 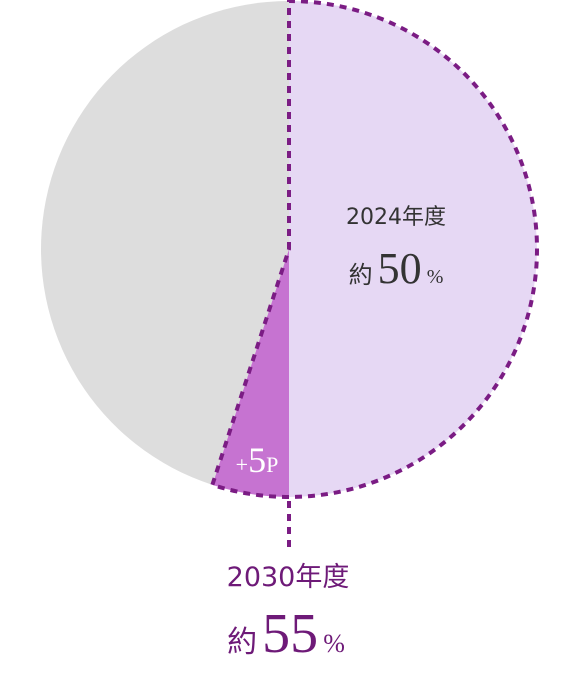 What do you see at coordinates (435, 277) in the screenshot?
I see `label-2024-unit: %` at bounding box center [435, 277].